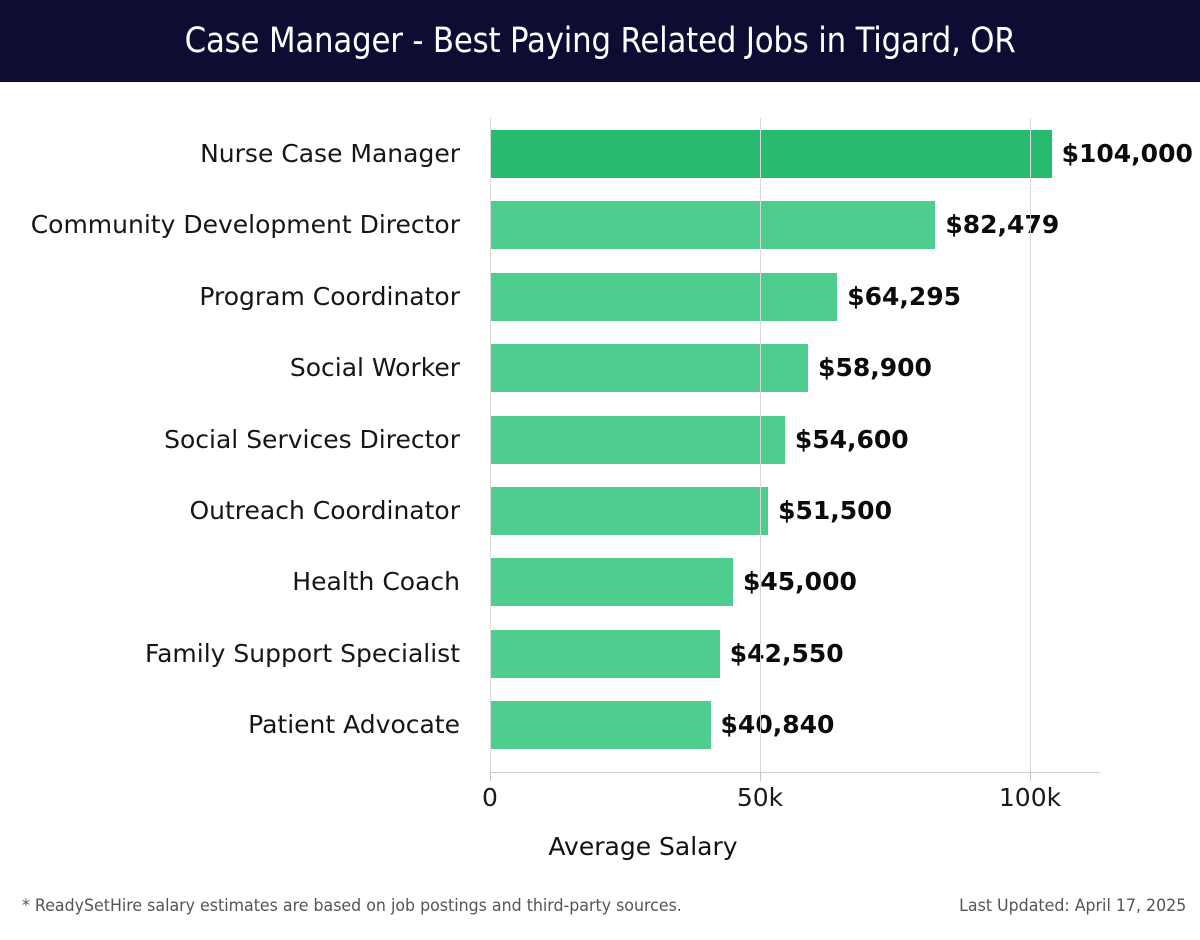 Image resolution: width=1200 pixels, height=940 pixels. What do you see at coordinates (795, 772) in the screenshot?
I see `x-axis-line` at bounding box center [795, 772].